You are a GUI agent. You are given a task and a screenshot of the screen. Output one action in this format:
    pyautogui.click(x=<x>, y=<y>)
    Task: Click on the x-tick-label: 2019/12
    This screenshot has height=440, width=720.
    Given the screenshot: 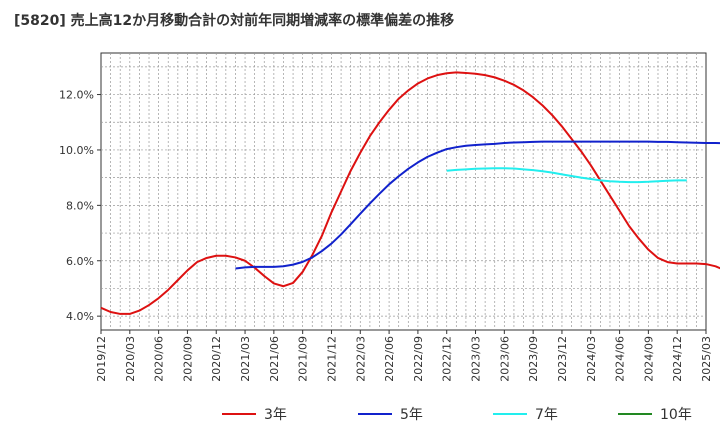 What is the action you would take?
    pyautogui.click(x=101, y=359)
    